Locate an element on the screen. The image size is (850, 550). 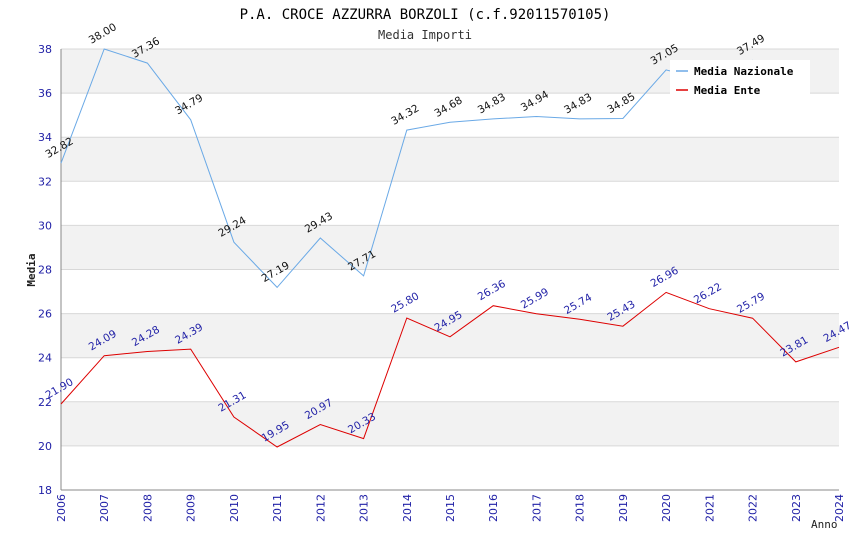
x-tick-label: 2022 is located at coordinates (753, 508).